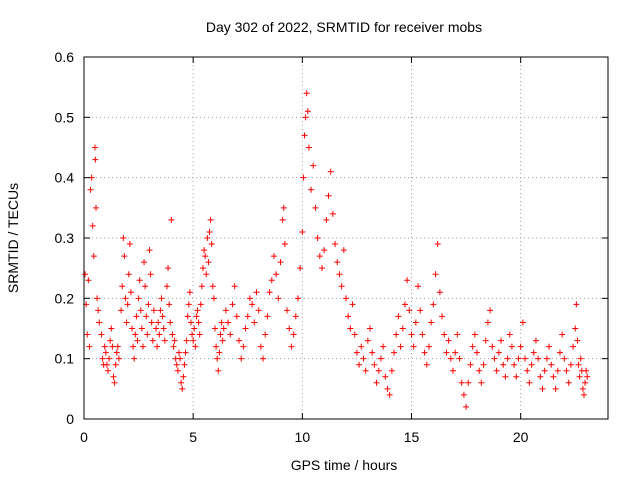 The image size is (640, 480). What do you see at coordinates (65, 178) in the screenshot?
I see `y-tick-label: 0.4` at bounding box center [65, 178].